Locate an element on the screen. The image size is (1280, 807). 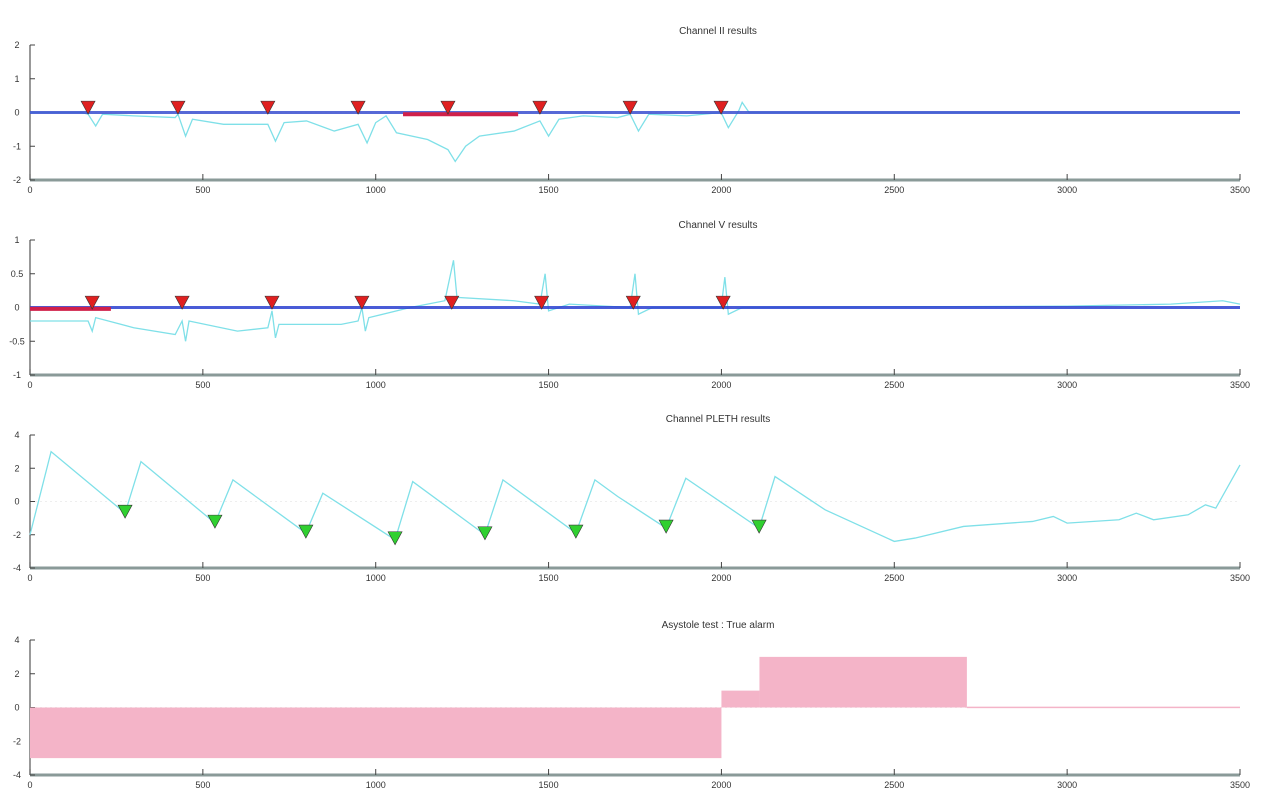
chart-title: Channel II results is located at coordinates (718, 31).